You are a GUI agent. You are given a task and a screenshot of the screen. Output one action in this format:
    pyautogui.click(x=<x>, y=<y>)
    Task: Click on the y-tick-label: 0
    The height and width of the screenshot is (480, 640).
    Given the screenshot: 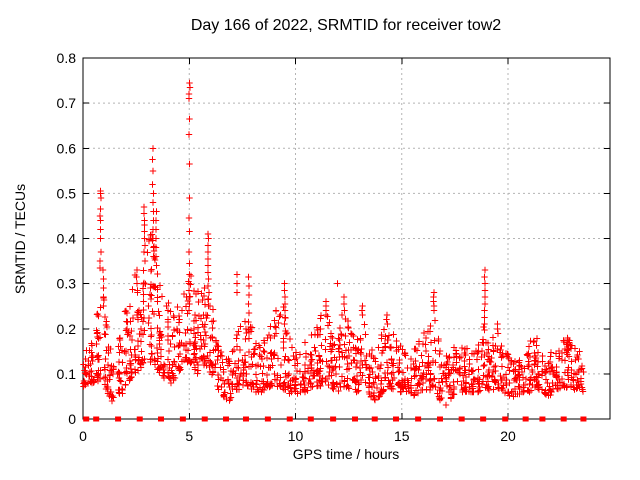 What is the action you would take?
    pyautogui.click(x=72, y=419)
    